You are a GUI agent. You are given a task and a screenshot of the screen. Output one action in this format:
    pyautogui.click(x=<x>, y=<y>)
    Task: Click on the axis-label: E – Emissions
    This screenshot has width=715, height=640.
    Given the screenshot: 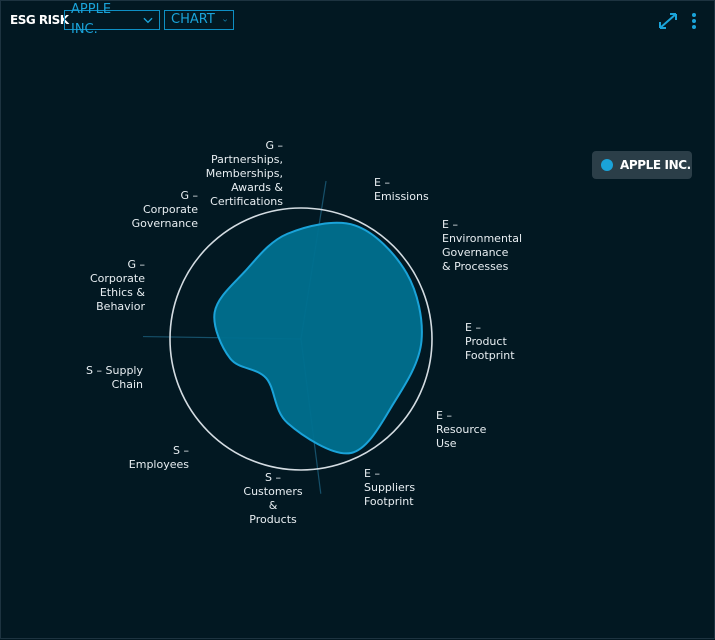 What is the action you would take?
    pyautogui.click(x=401, y=189)
    